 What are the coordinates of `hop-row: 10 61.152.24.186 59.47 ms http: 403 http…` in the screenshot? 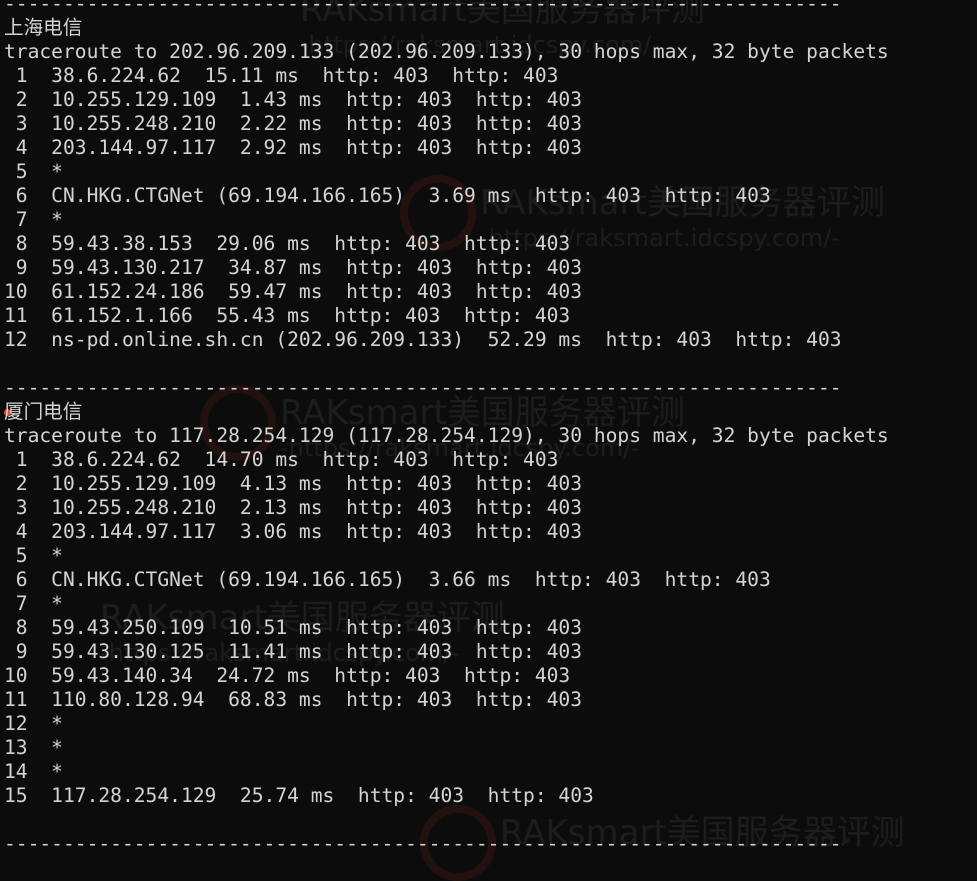 It's located at (293, 291).